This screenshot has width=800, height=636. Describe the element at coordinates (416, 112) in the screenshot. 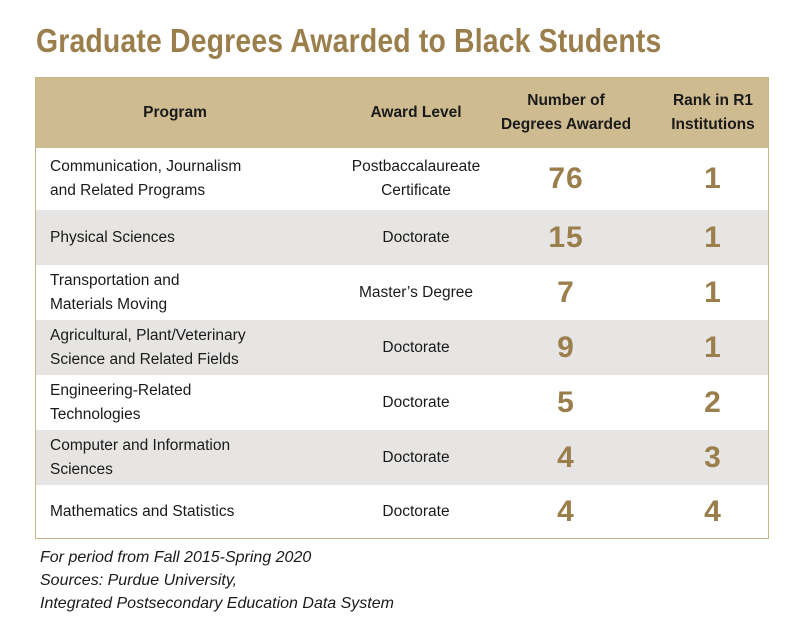

I see `header-award-level: Award Level` at that location.